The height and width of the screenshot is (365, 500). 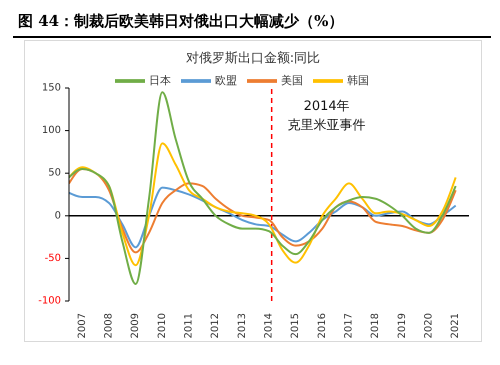 I want to click on annotation: 2014年, so click(x=327, y=106).